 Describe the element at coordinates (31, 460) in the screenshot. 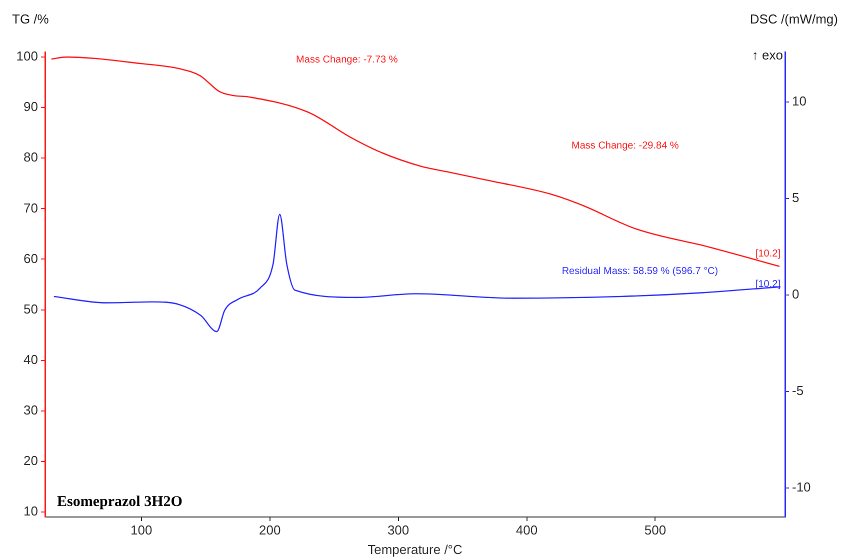

I see `y-tick-label: 20` at that location.